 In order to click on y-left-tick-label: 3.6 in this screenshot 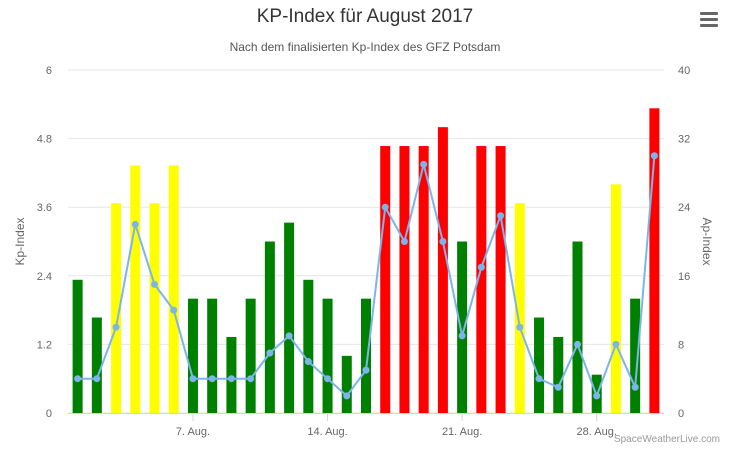, I will do `click(44, 208)`.